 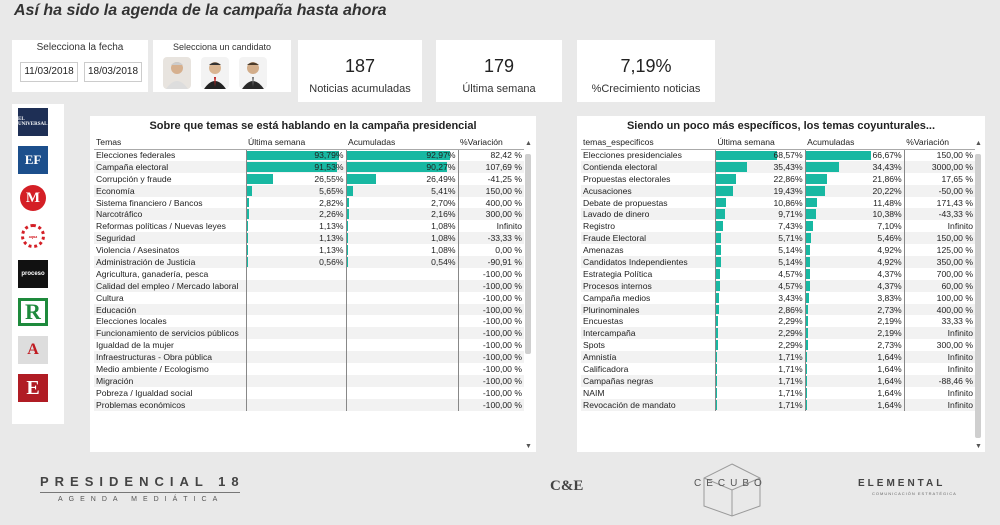 I want to click on table-row: Economía 5,65% 5,41% 150,00 %, so click(x=309, y=190).